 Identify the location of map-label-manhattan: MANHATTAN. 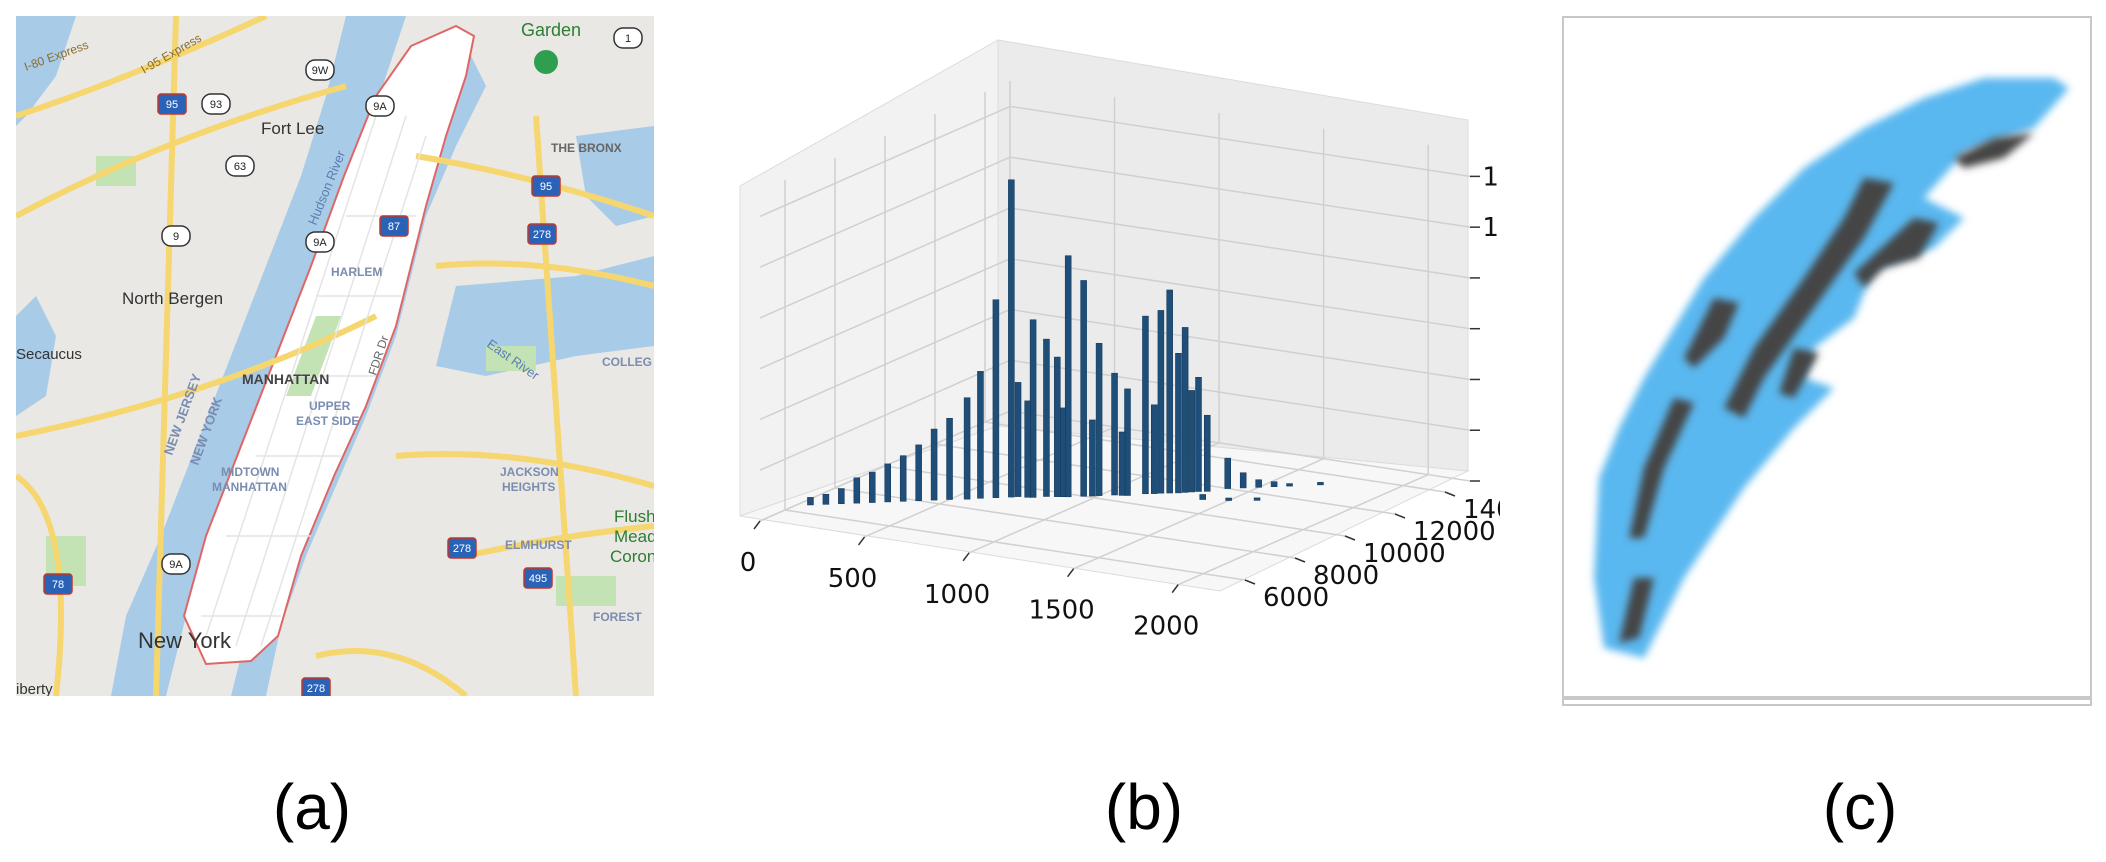
(285, 379).